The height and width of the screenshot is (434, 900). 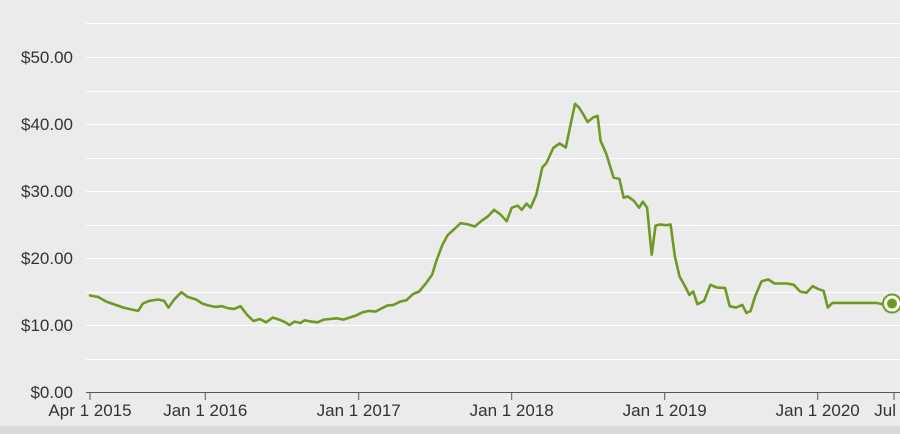 I want to click on x-axis-ticks, so click(x=492, y=396).